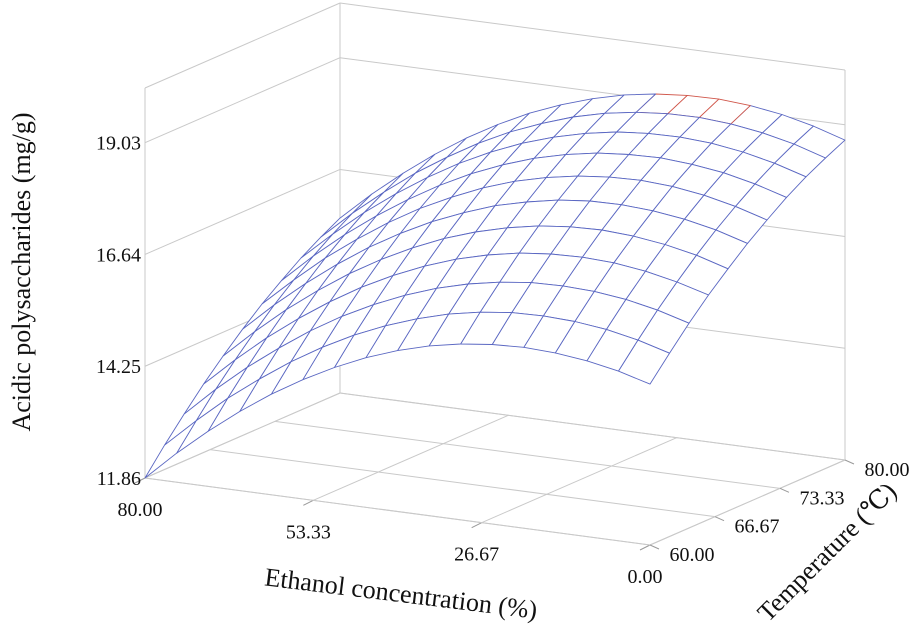  I want to click on x-tick-label: 80.00, so click(140, 510).